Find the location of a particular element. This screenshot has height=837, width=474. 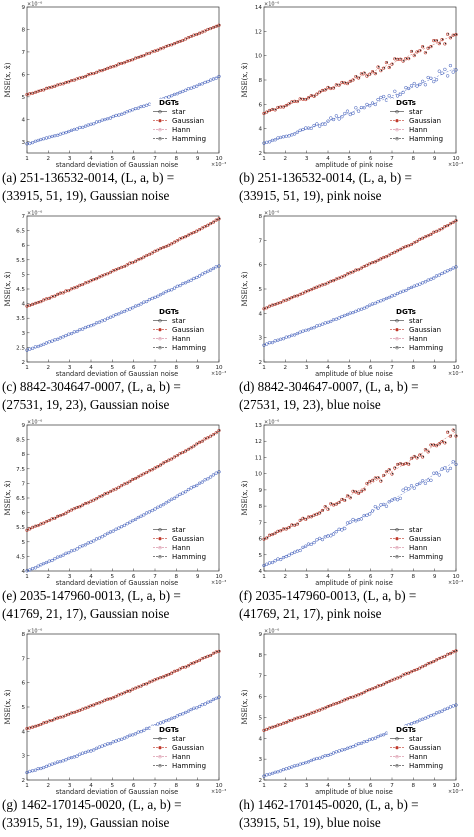

y-tick-label: 10 is located at coordinates (259, 57).